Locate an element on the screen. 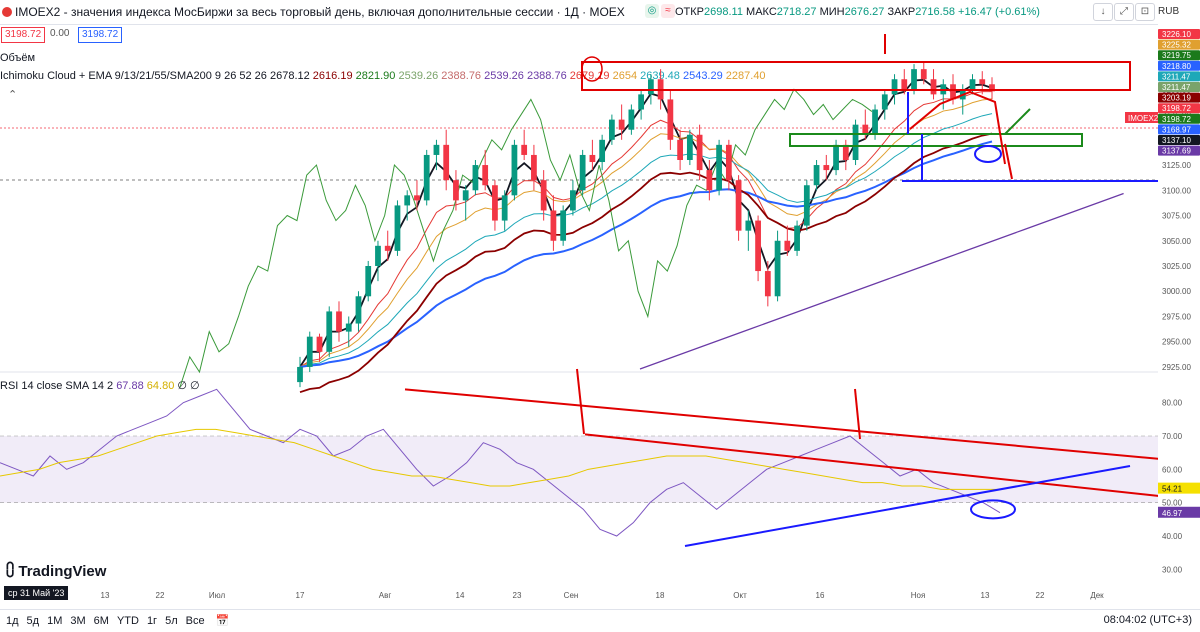  tradingview-logo: ⩇ TradingView is located at coordinates (56, 570).